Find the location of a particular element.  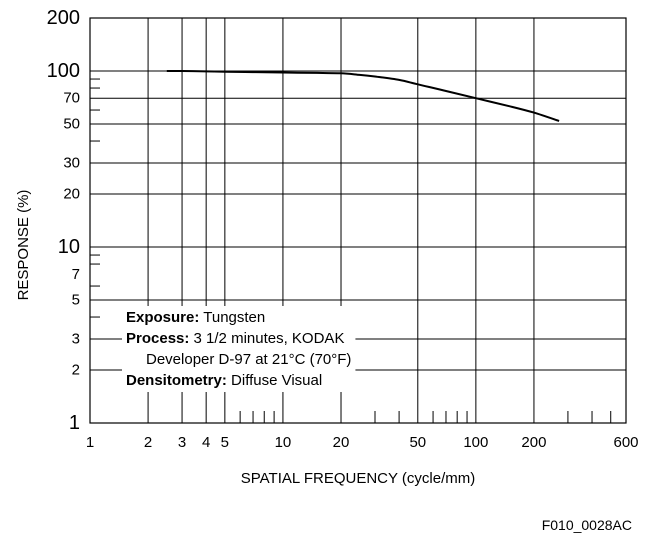

annotation-key: Densitometry: is located at coordinates (176, 380).